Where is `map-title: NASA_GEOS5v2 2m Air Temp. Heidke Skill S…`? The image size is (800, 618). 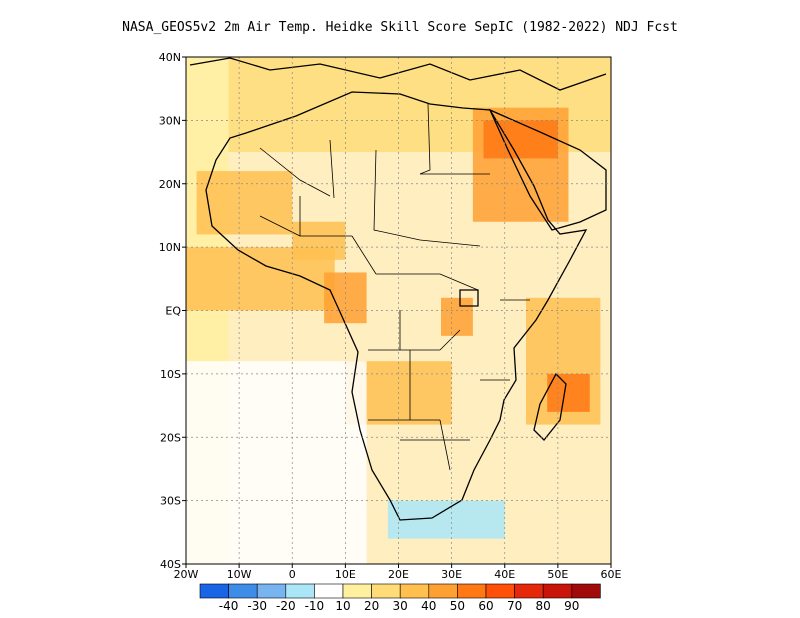 map-title: NASA_GEOS5v2 2m Air Temp. Heidke Skill S… is located at coordinates (400, 27).